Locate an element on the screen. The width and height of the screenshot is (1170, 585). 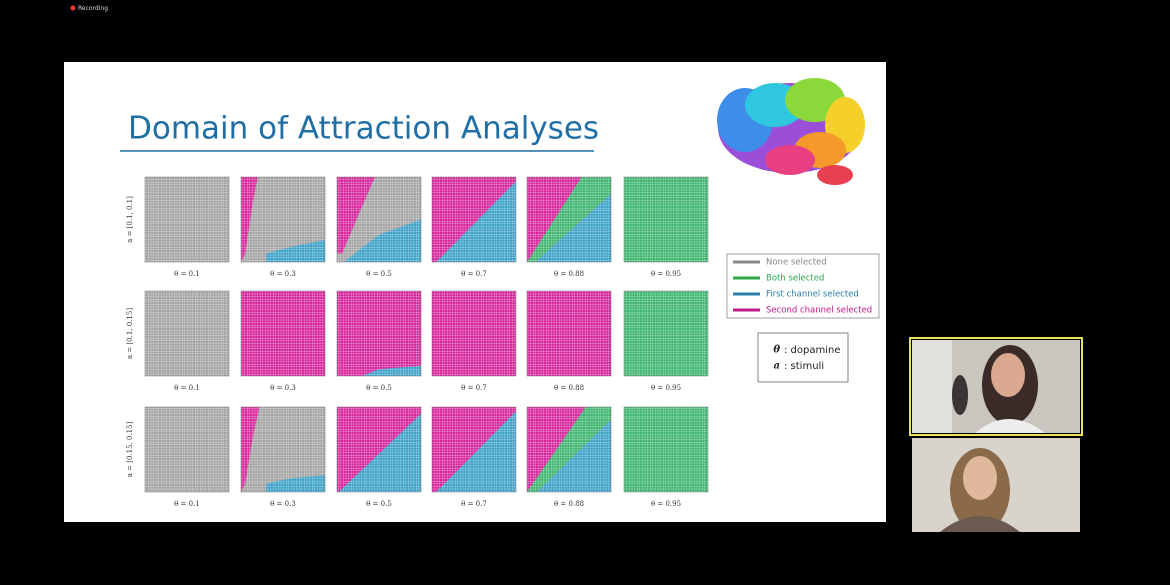
row-label: a = [0.15, 0.15] is located at coordinates (130, 449).